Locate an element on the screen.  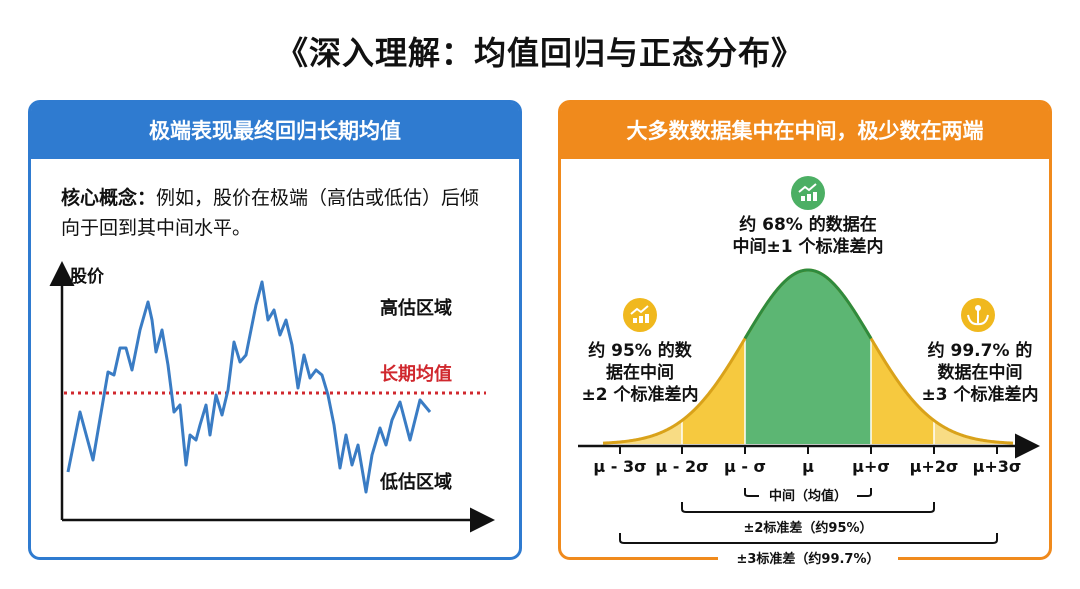
mean-label: 长期均值 is located at coordinates (416, 374).